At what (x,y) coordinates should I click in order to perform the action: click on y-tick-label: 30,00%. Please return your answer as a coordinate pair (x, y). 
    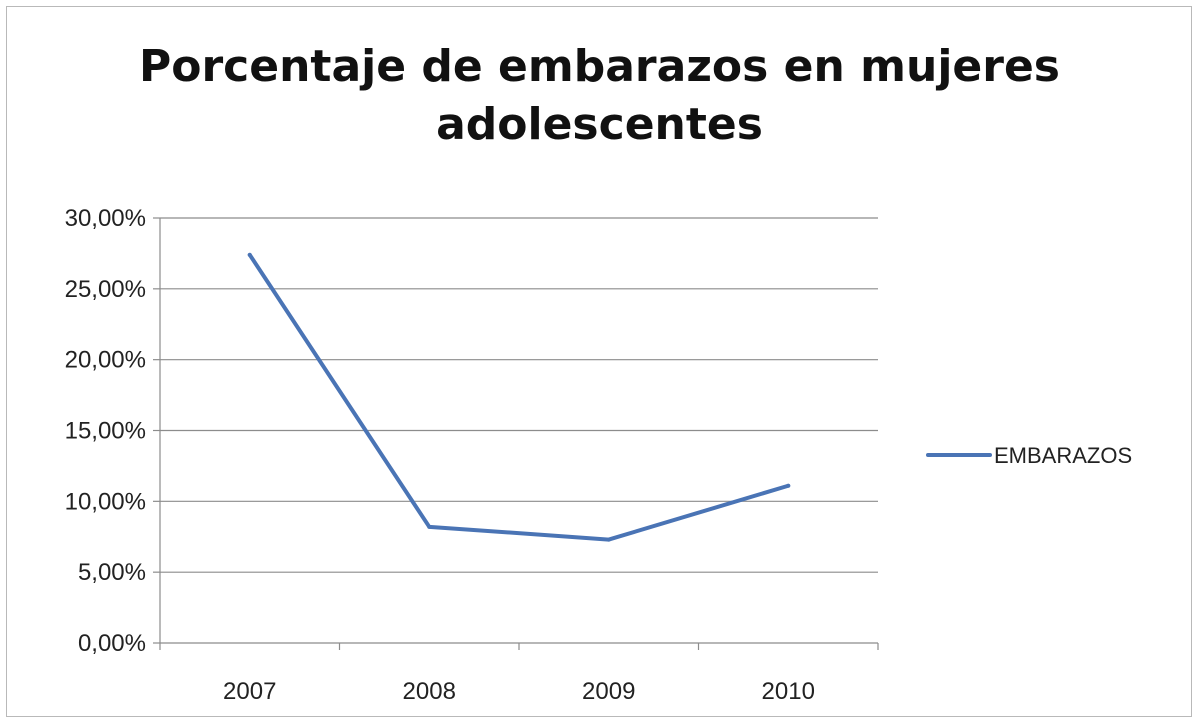
    Looking at the image, I should click on (105, 218).